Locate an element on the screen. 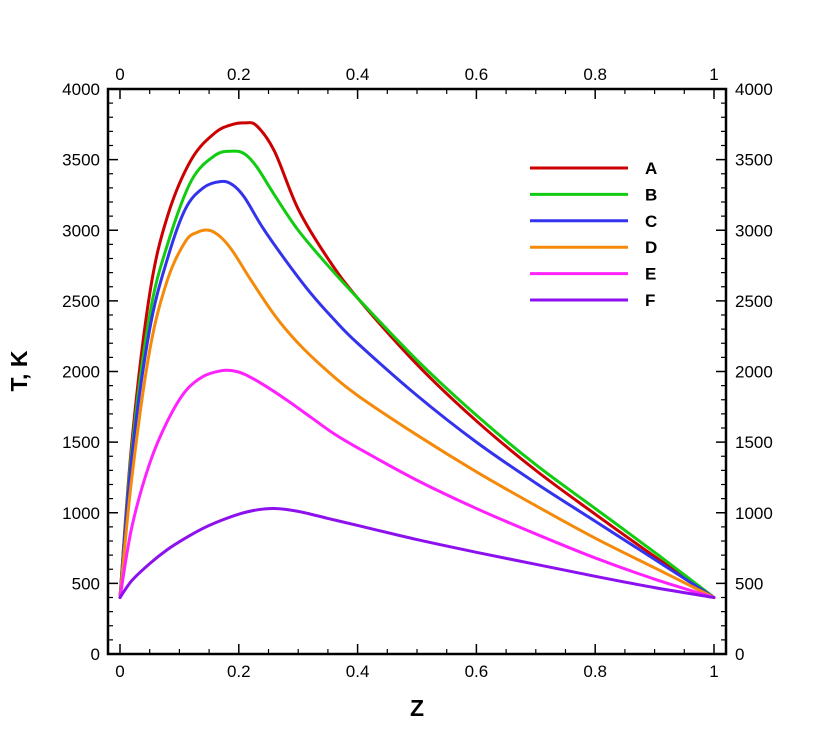  x-tick-label-bottom: 0.4 is located at coordinates (358, 671).